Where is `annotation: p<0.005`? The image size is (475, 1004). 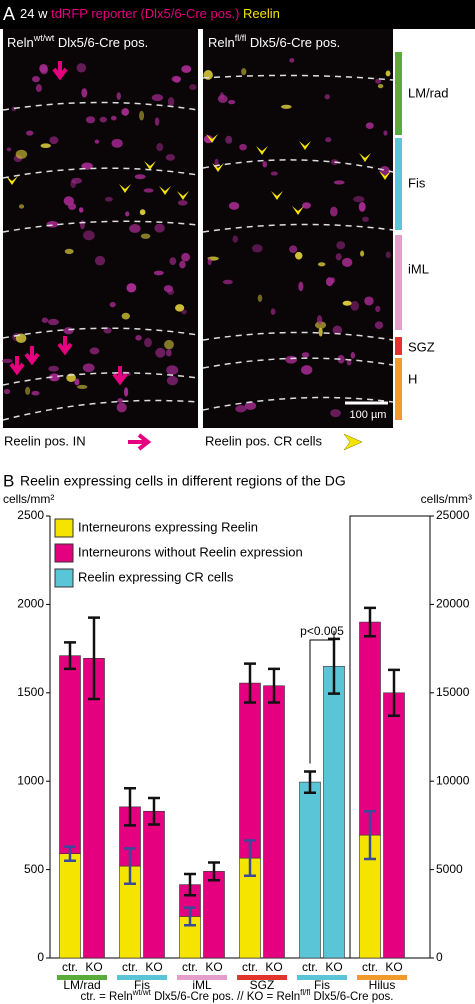
annotation: p<0.005 is located at coordinates (322, 631).